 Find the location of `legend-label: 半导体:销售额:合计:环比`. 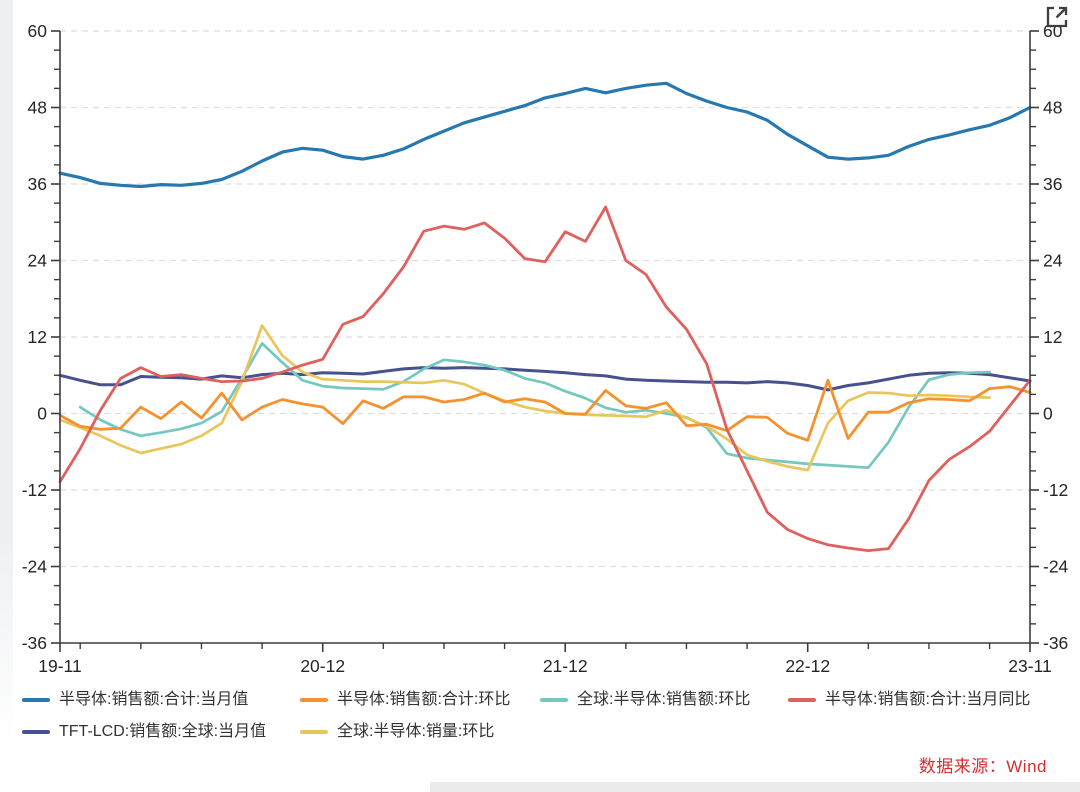

legend-label: 半导体:销售额:合计:环比 is located at coordinates (424, 699).